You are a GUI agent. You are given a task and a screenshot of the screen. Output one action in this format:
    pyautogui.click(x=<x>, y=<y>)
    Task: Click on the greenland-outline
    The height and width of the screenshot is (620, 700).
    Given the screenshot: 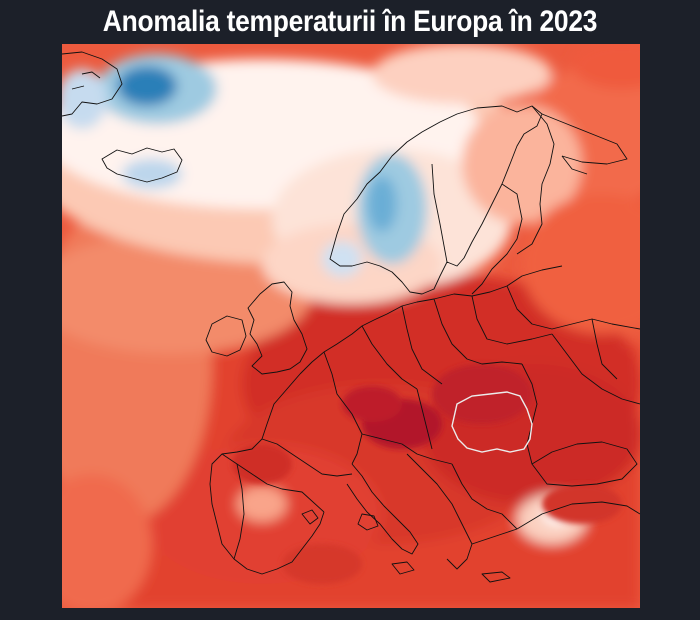 What is the action you would take?
    pyautogui.click(x=92, y=84)
    